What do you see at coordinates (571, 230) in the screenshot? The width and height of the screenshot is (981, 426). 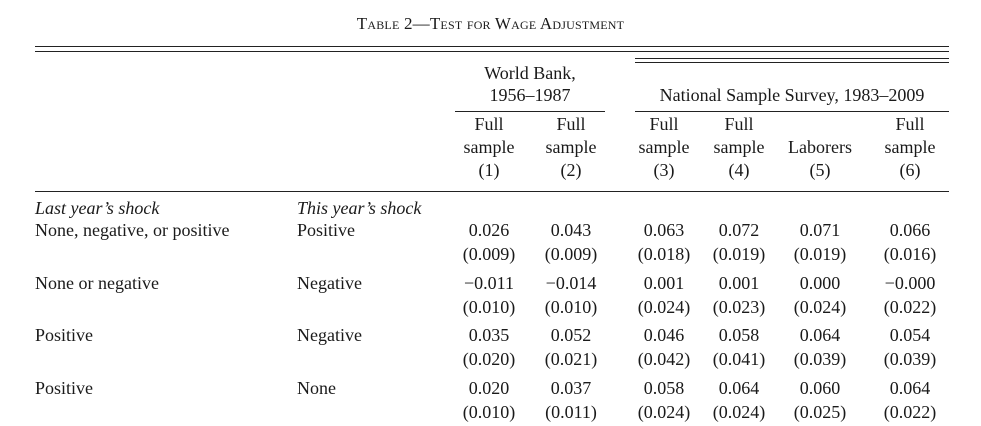 I see `table-cell-coefficient: 0.043` at bounding box center [571, 230].